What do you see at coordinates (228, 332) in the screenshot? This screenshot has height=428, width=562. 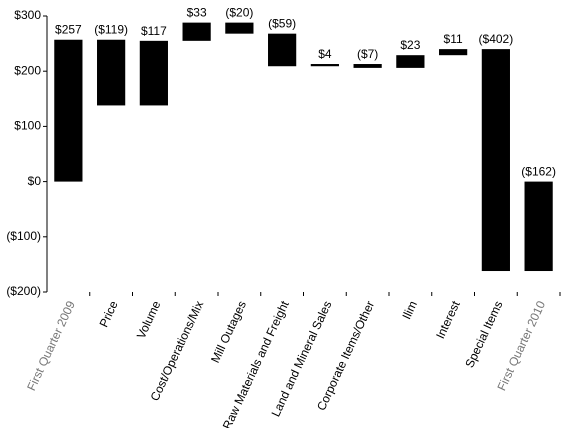 I see `x-tick-label: Mill Outages` at bounding box center [228, 332].